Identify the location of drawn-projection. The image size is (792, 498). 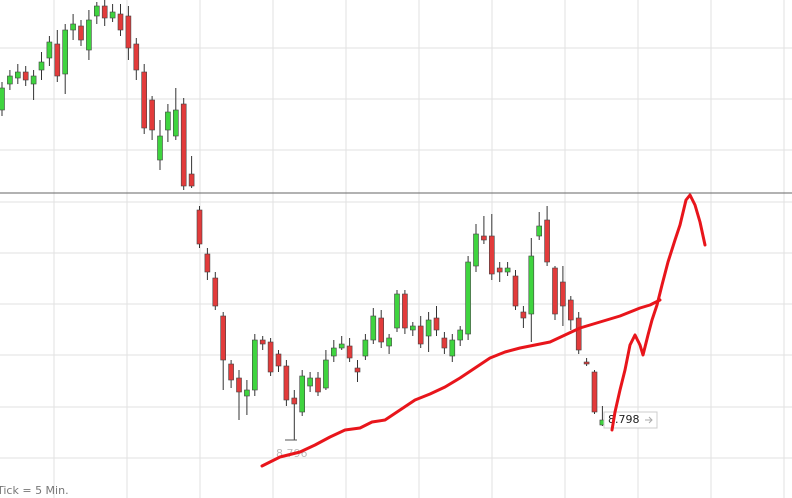
(658, 312).